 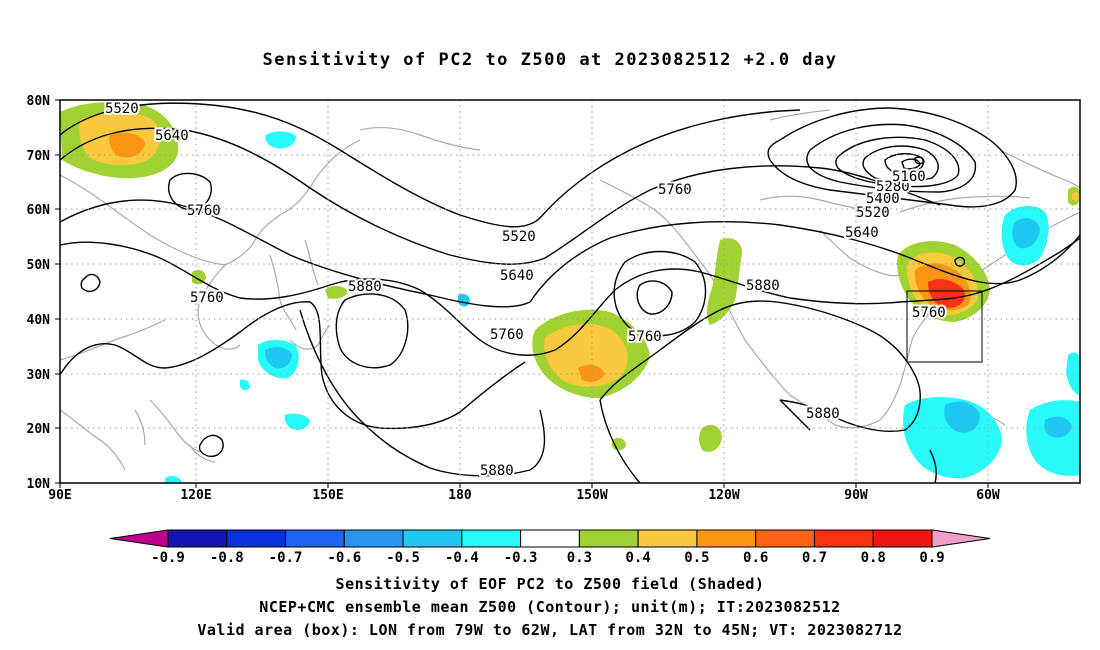 What do you see at coordinates (893, 187) in the screenshot?
I see `contour-label: 5280` at bounding box center [893, 187].